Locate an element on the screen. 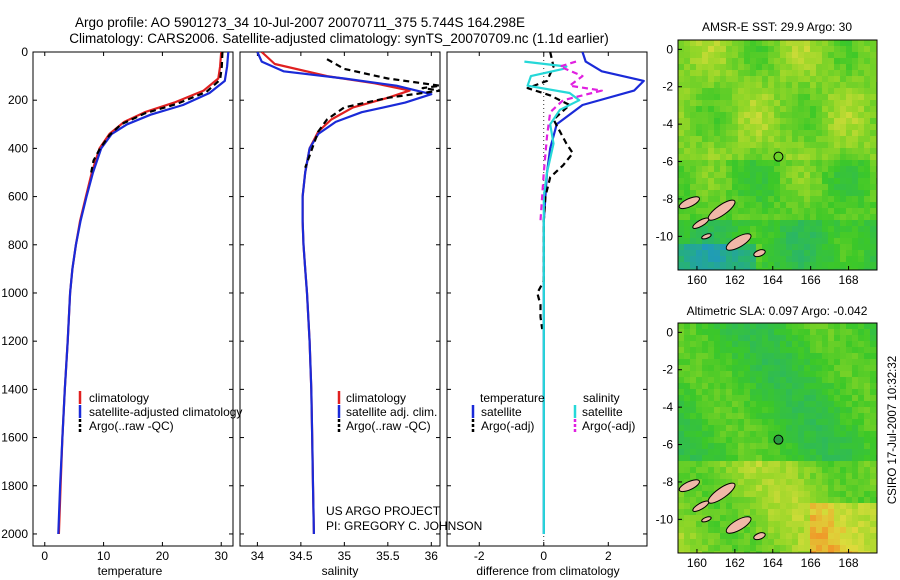 The width and height of the screenshot is (900, 580). y-tick-label: 1000 is located at coordinates (14, 293).